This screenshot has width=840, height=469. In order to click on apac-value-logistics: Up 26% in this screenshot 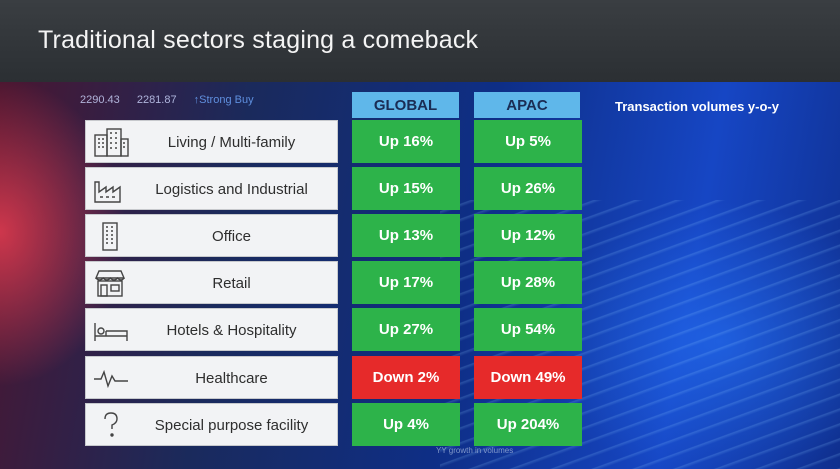, I will do `click(528, 188)`.